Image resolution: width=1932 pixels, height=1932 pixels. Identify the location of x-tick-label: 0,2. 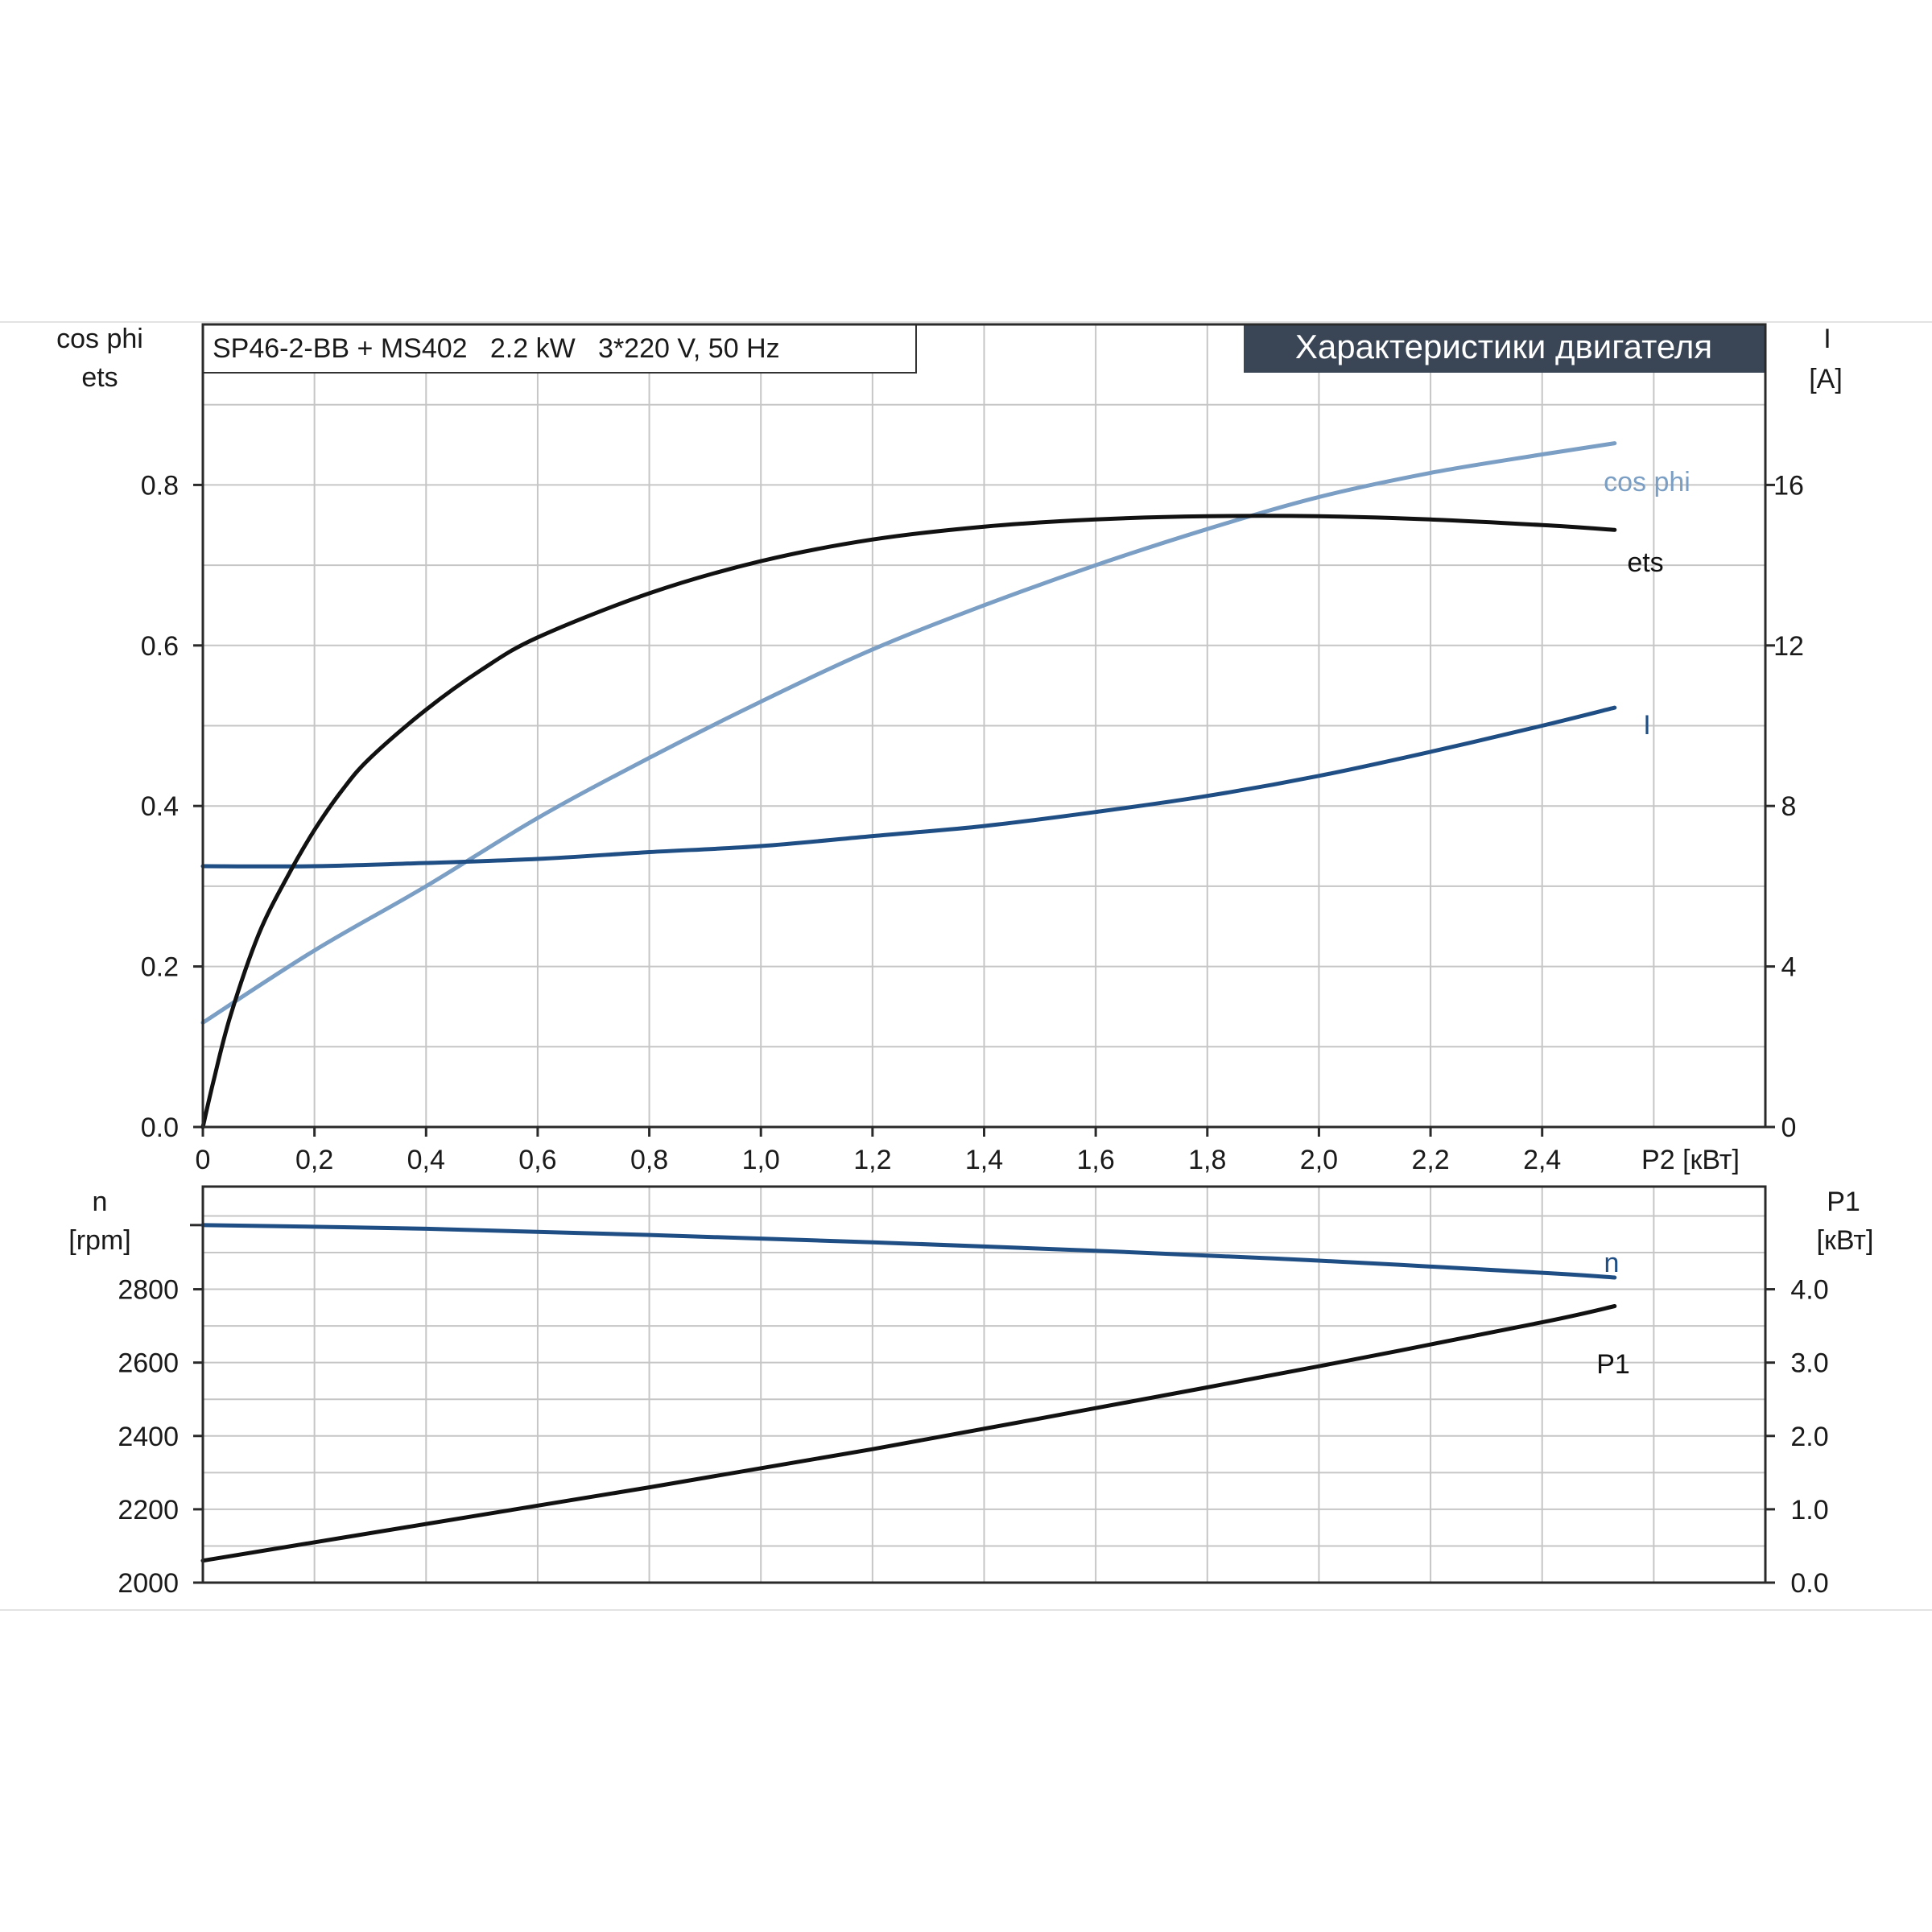
(314, 1160).